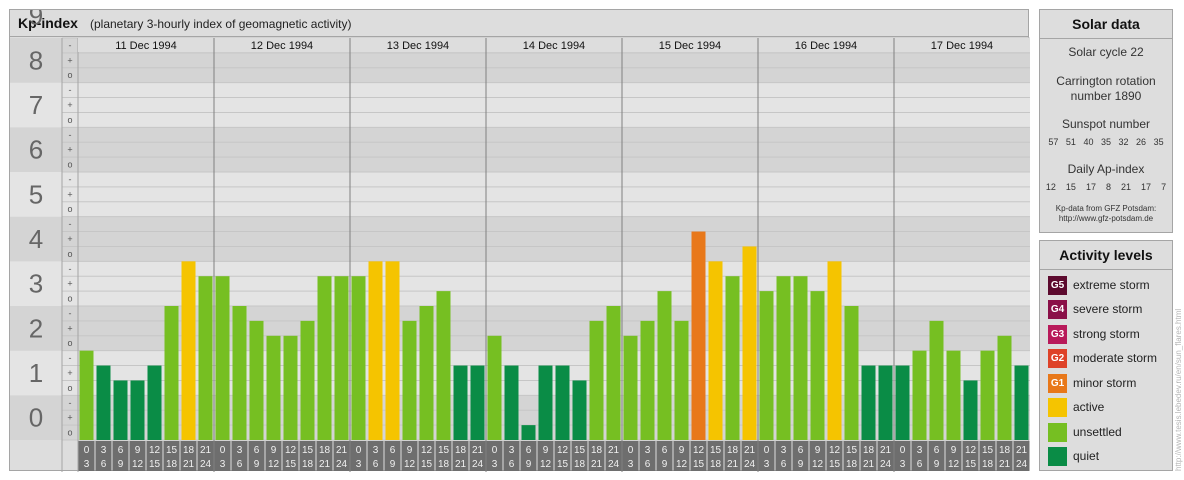  What do you see at coordinates (87, 464) in the screenshot?
I see `interval-end-label: 3` at bounding box center [87, 464].